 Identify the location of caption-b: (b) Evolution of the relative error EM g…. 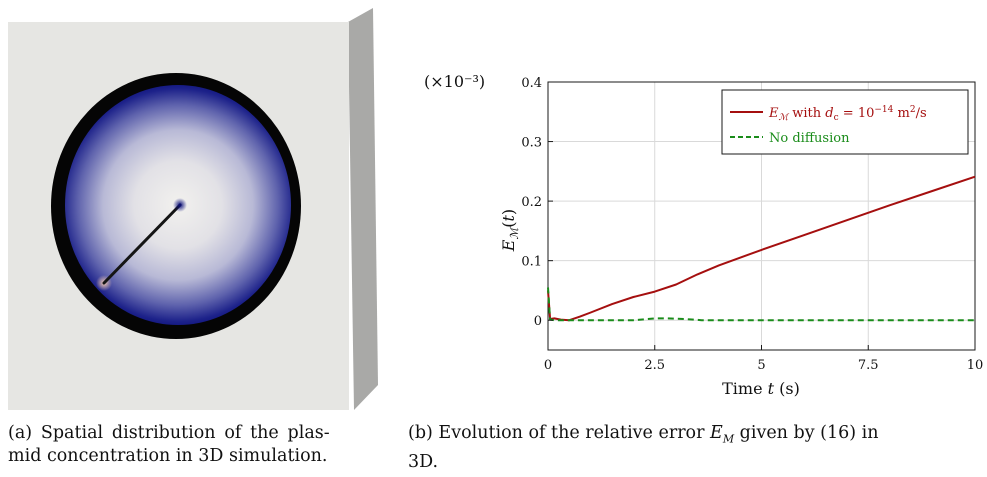
(697, 448).